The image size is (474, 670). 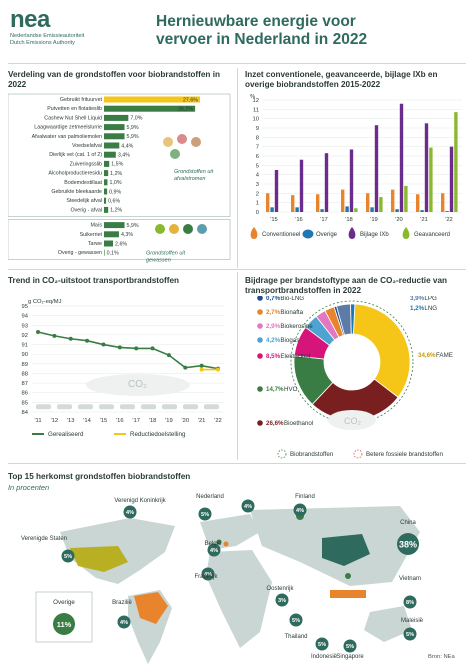 What do you see at coordinates (298, 423) in the screenshot?
I see `slice-name: Bioethanol` at bounding box center [298, 423].